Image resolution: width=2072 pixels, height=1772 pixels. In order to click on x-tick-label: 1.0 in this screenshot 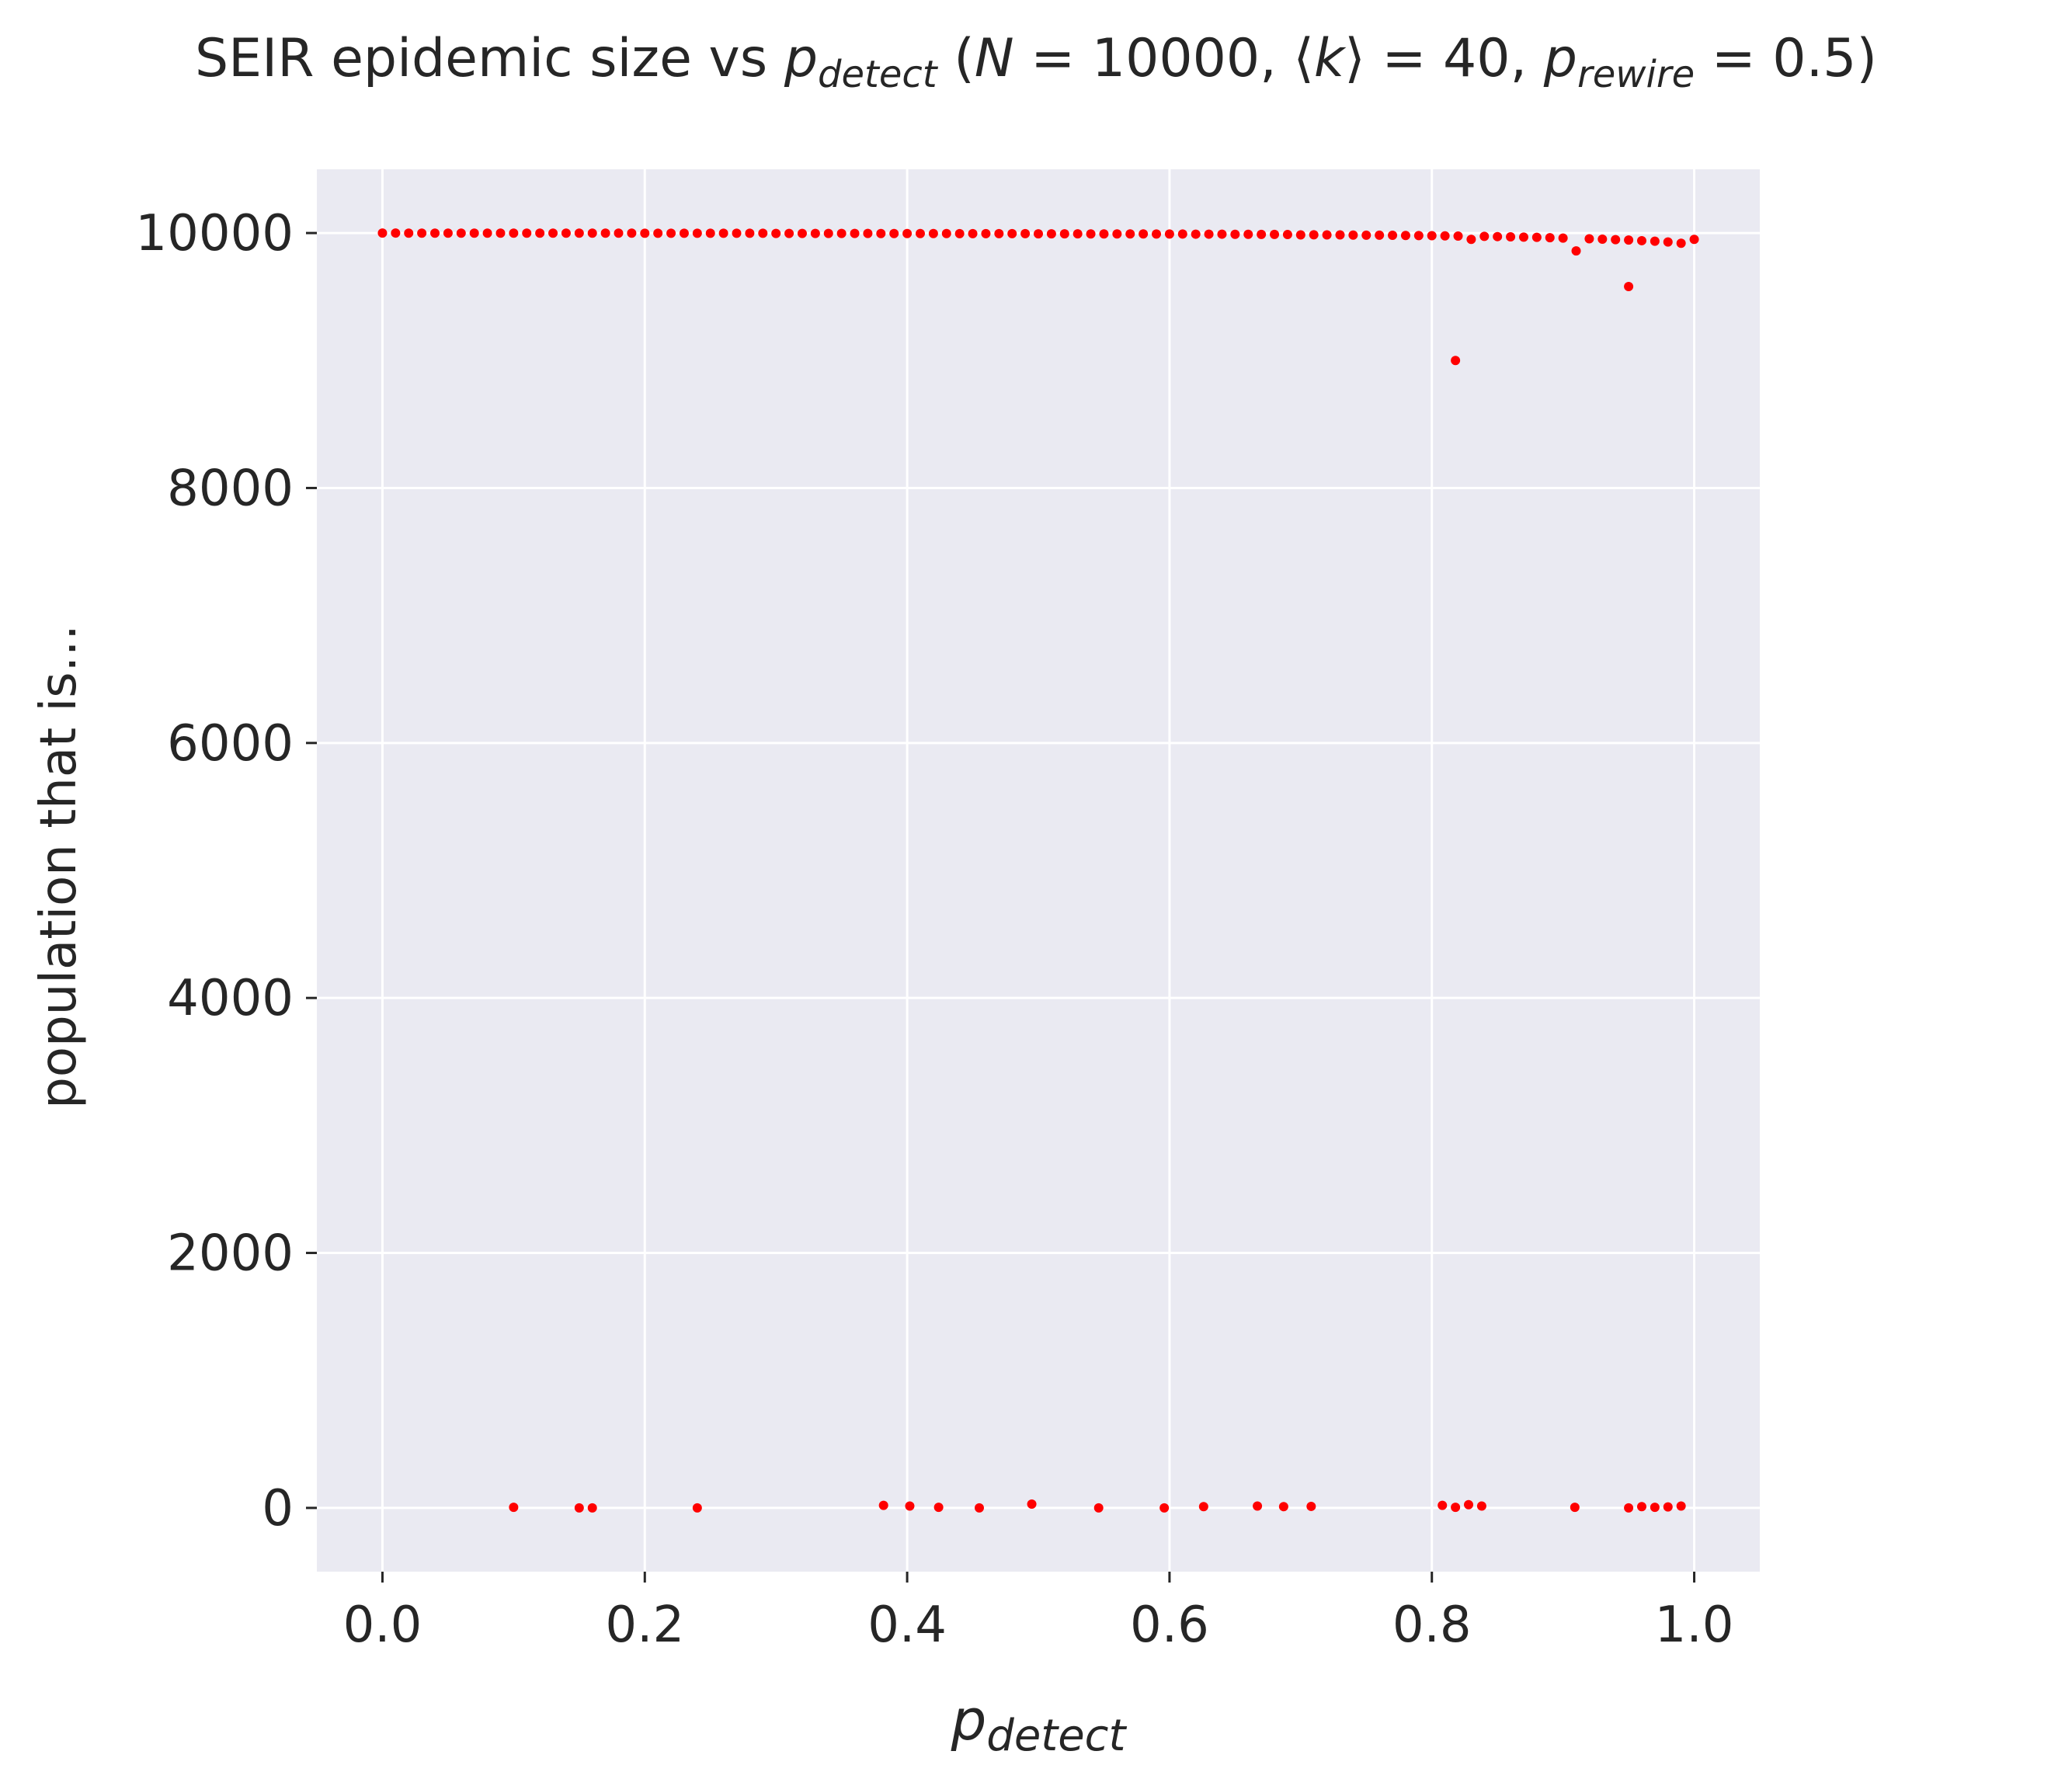, I will do `click(1694, 1625)`.